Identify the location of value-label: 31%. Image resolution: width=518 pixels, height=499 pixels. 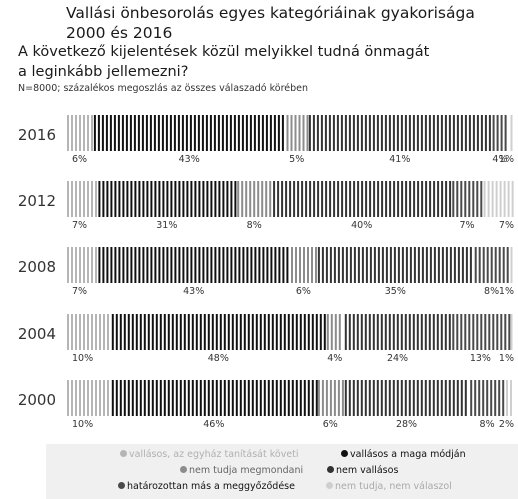
(166, 225).